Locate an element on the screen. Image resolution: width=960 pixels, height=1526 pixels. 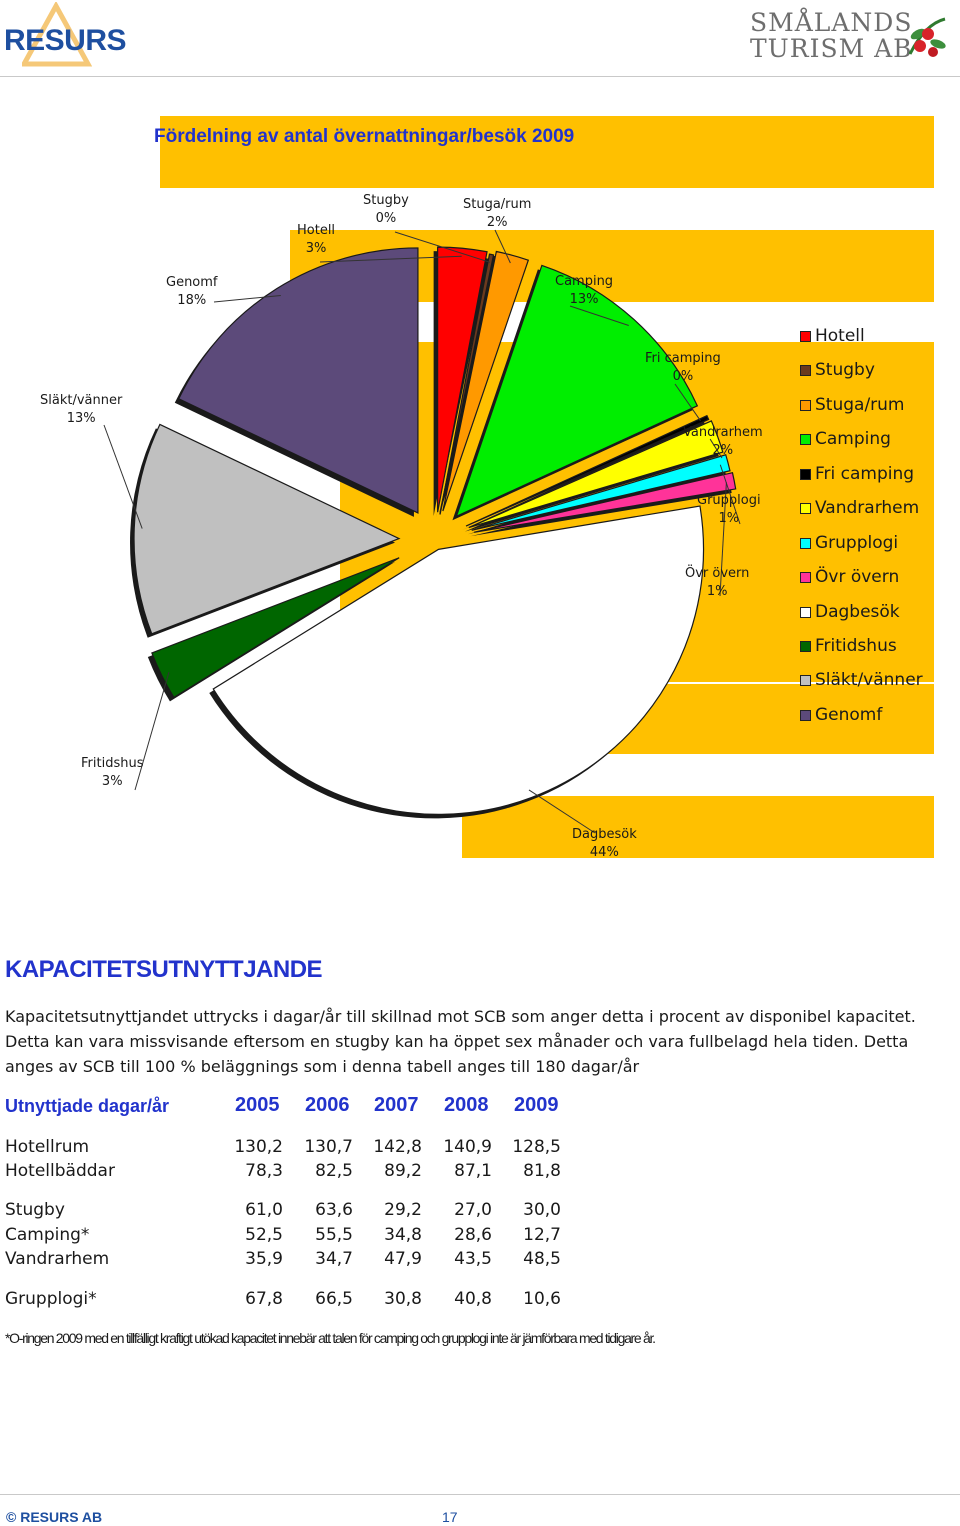
smalands-logo-line1: SMÅLANDS is located at coordinates (831, 22).